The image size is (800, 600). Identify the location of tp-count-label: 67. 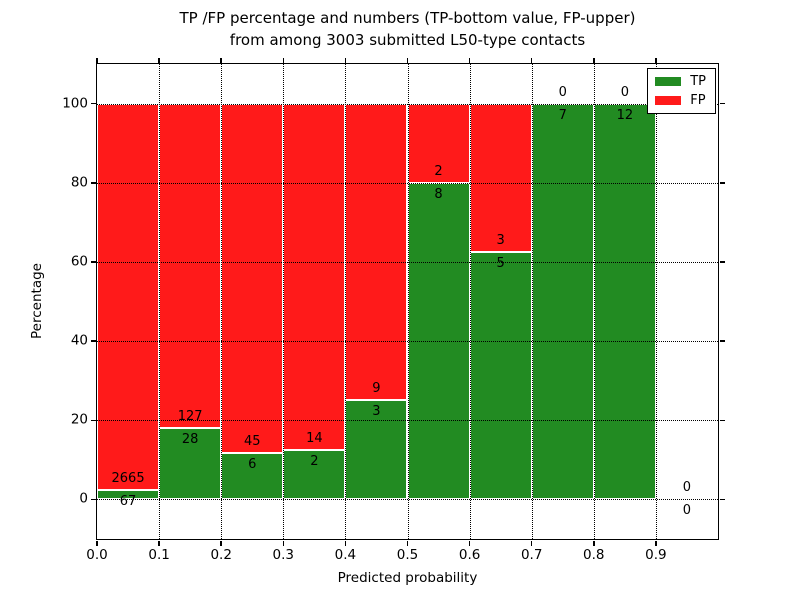
(128, 501).